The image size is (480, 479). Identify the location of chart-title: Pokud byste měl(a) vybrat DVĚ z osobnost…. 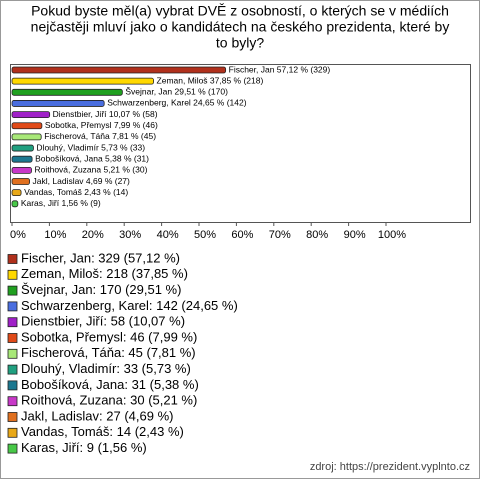
(240, 11).